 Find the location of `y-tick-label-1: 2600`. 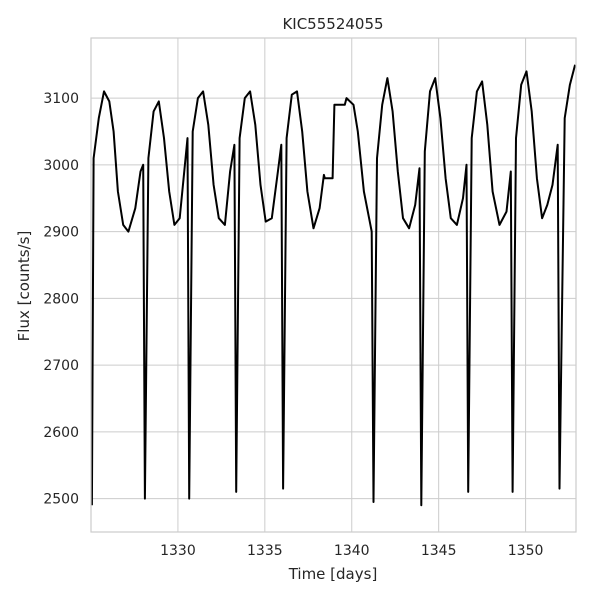

y-tick-label-1: 2600 is located at coordinates (61, 433).